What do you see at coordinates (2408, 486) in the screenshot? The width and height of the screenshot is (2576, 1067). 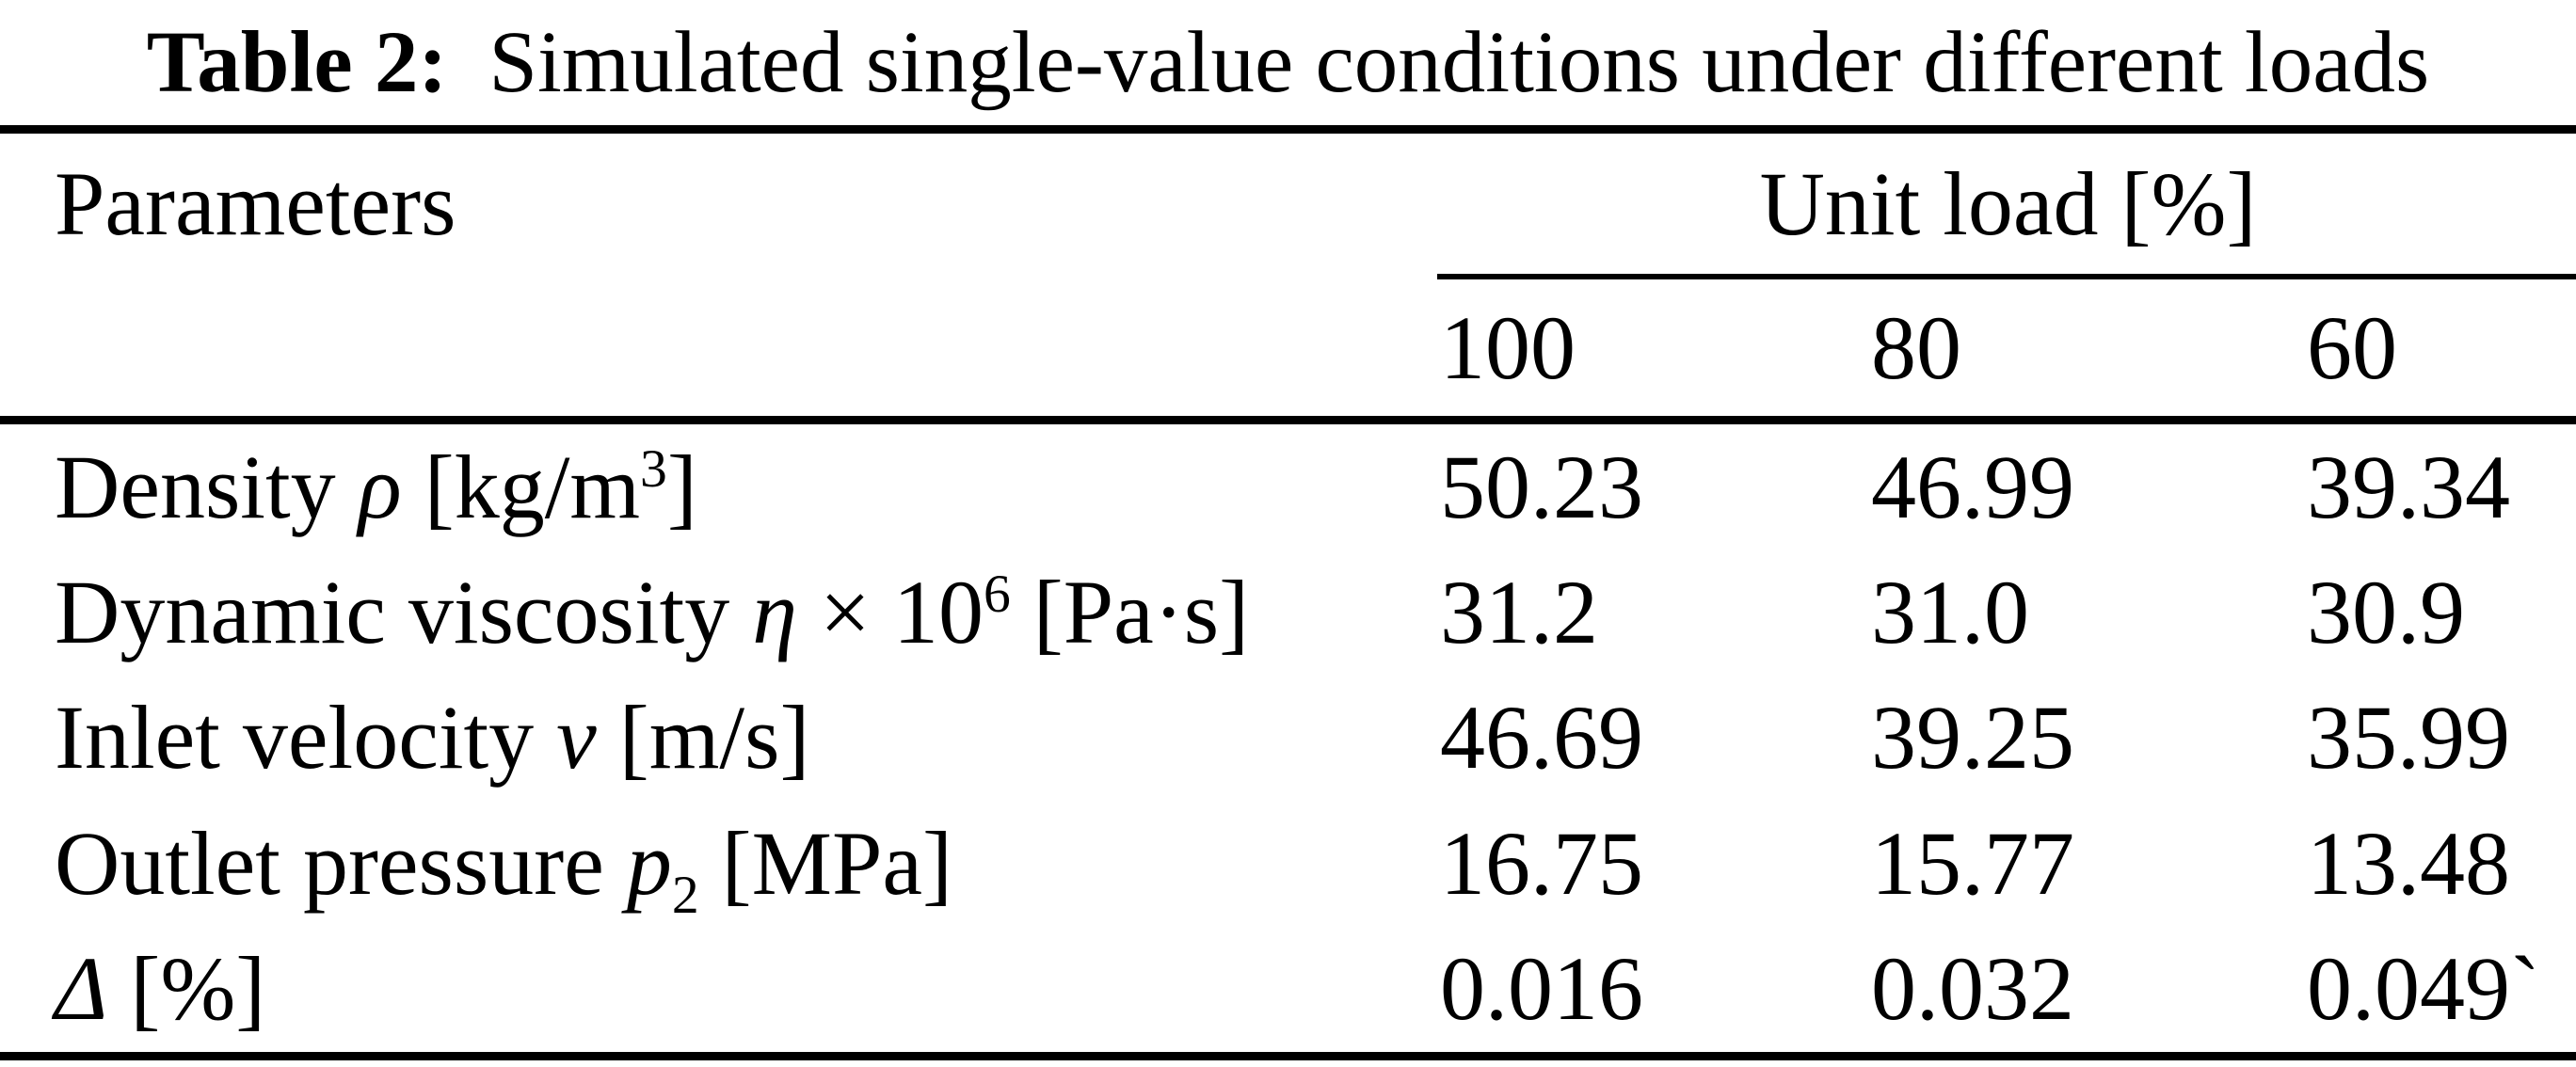 I see `value-cell-density-col60: 39.34` at bounding box center [2408, 486].